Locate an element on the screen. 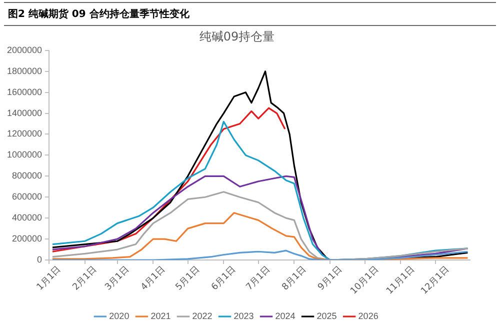  y-tick-label: 2000000 is located at coordinates (24, 49).